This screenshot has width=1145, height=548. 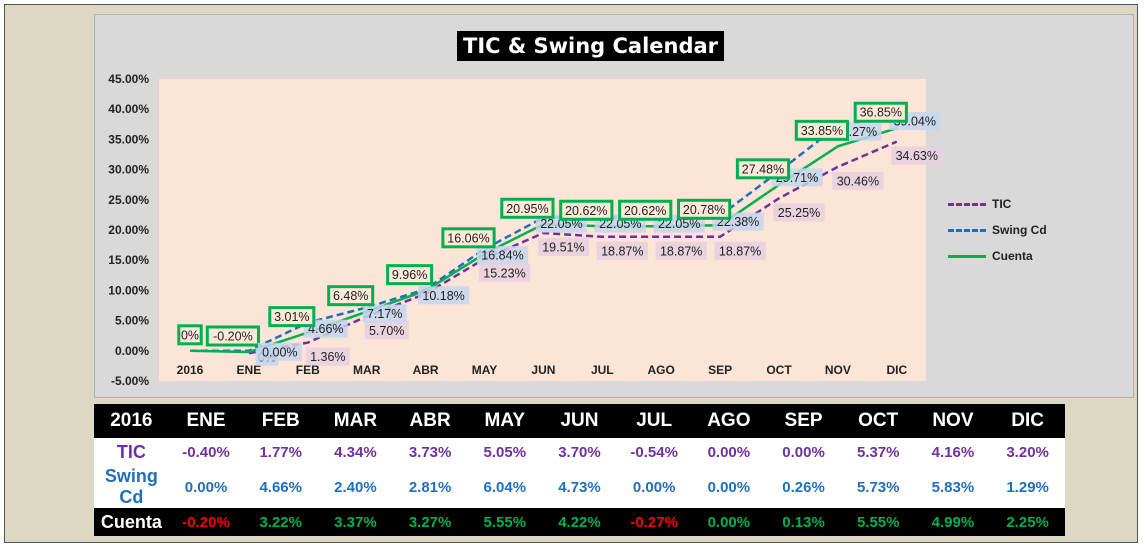 I want to click on legend-item-cuenta: Cuenta, so click(x=997, y=261).